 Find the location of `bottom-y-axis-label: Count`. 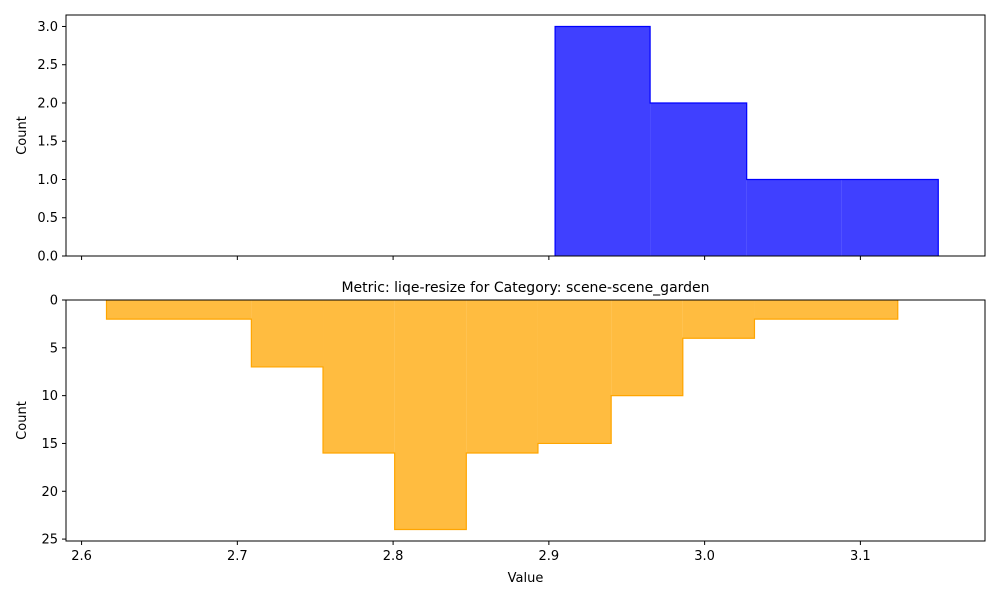

bottom-y-axis-label: Count is located at coordinates (22, 420).